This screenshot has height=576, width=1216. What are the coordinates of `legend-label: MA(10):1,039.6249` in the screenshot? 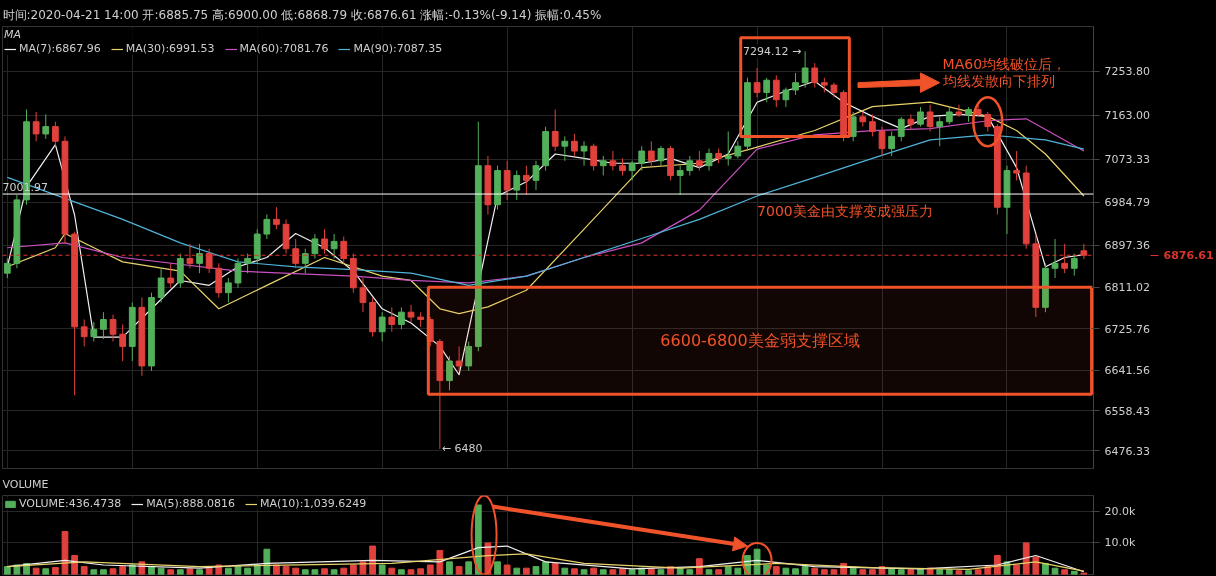 It's located at (313, 503).